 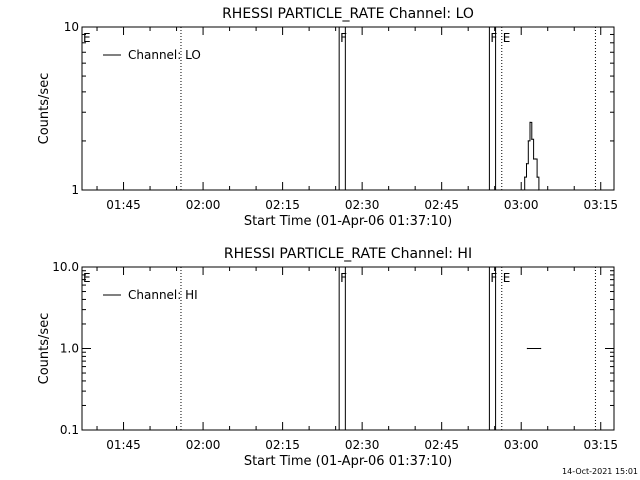 I want to click on generation-timestamp: 14-Oct-2021 15:01, so click(x=600, y=471).